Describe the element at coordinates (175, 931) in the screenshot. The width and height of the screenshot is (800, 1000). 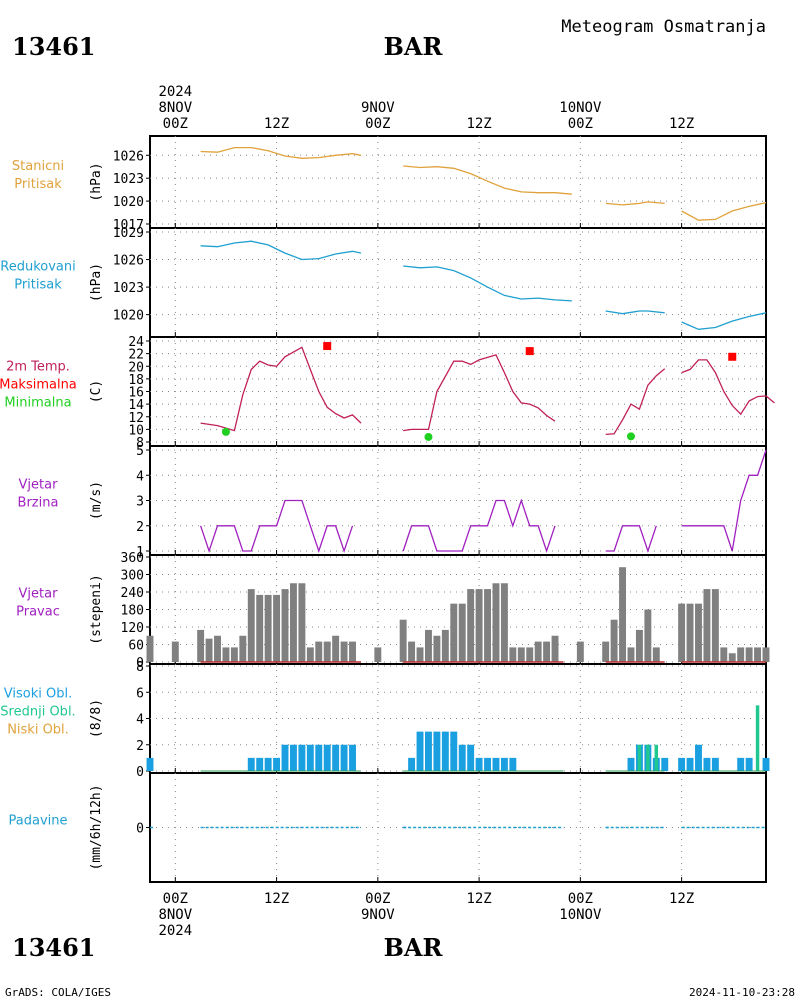
I see `time-label-bottom: 2024` at that location.